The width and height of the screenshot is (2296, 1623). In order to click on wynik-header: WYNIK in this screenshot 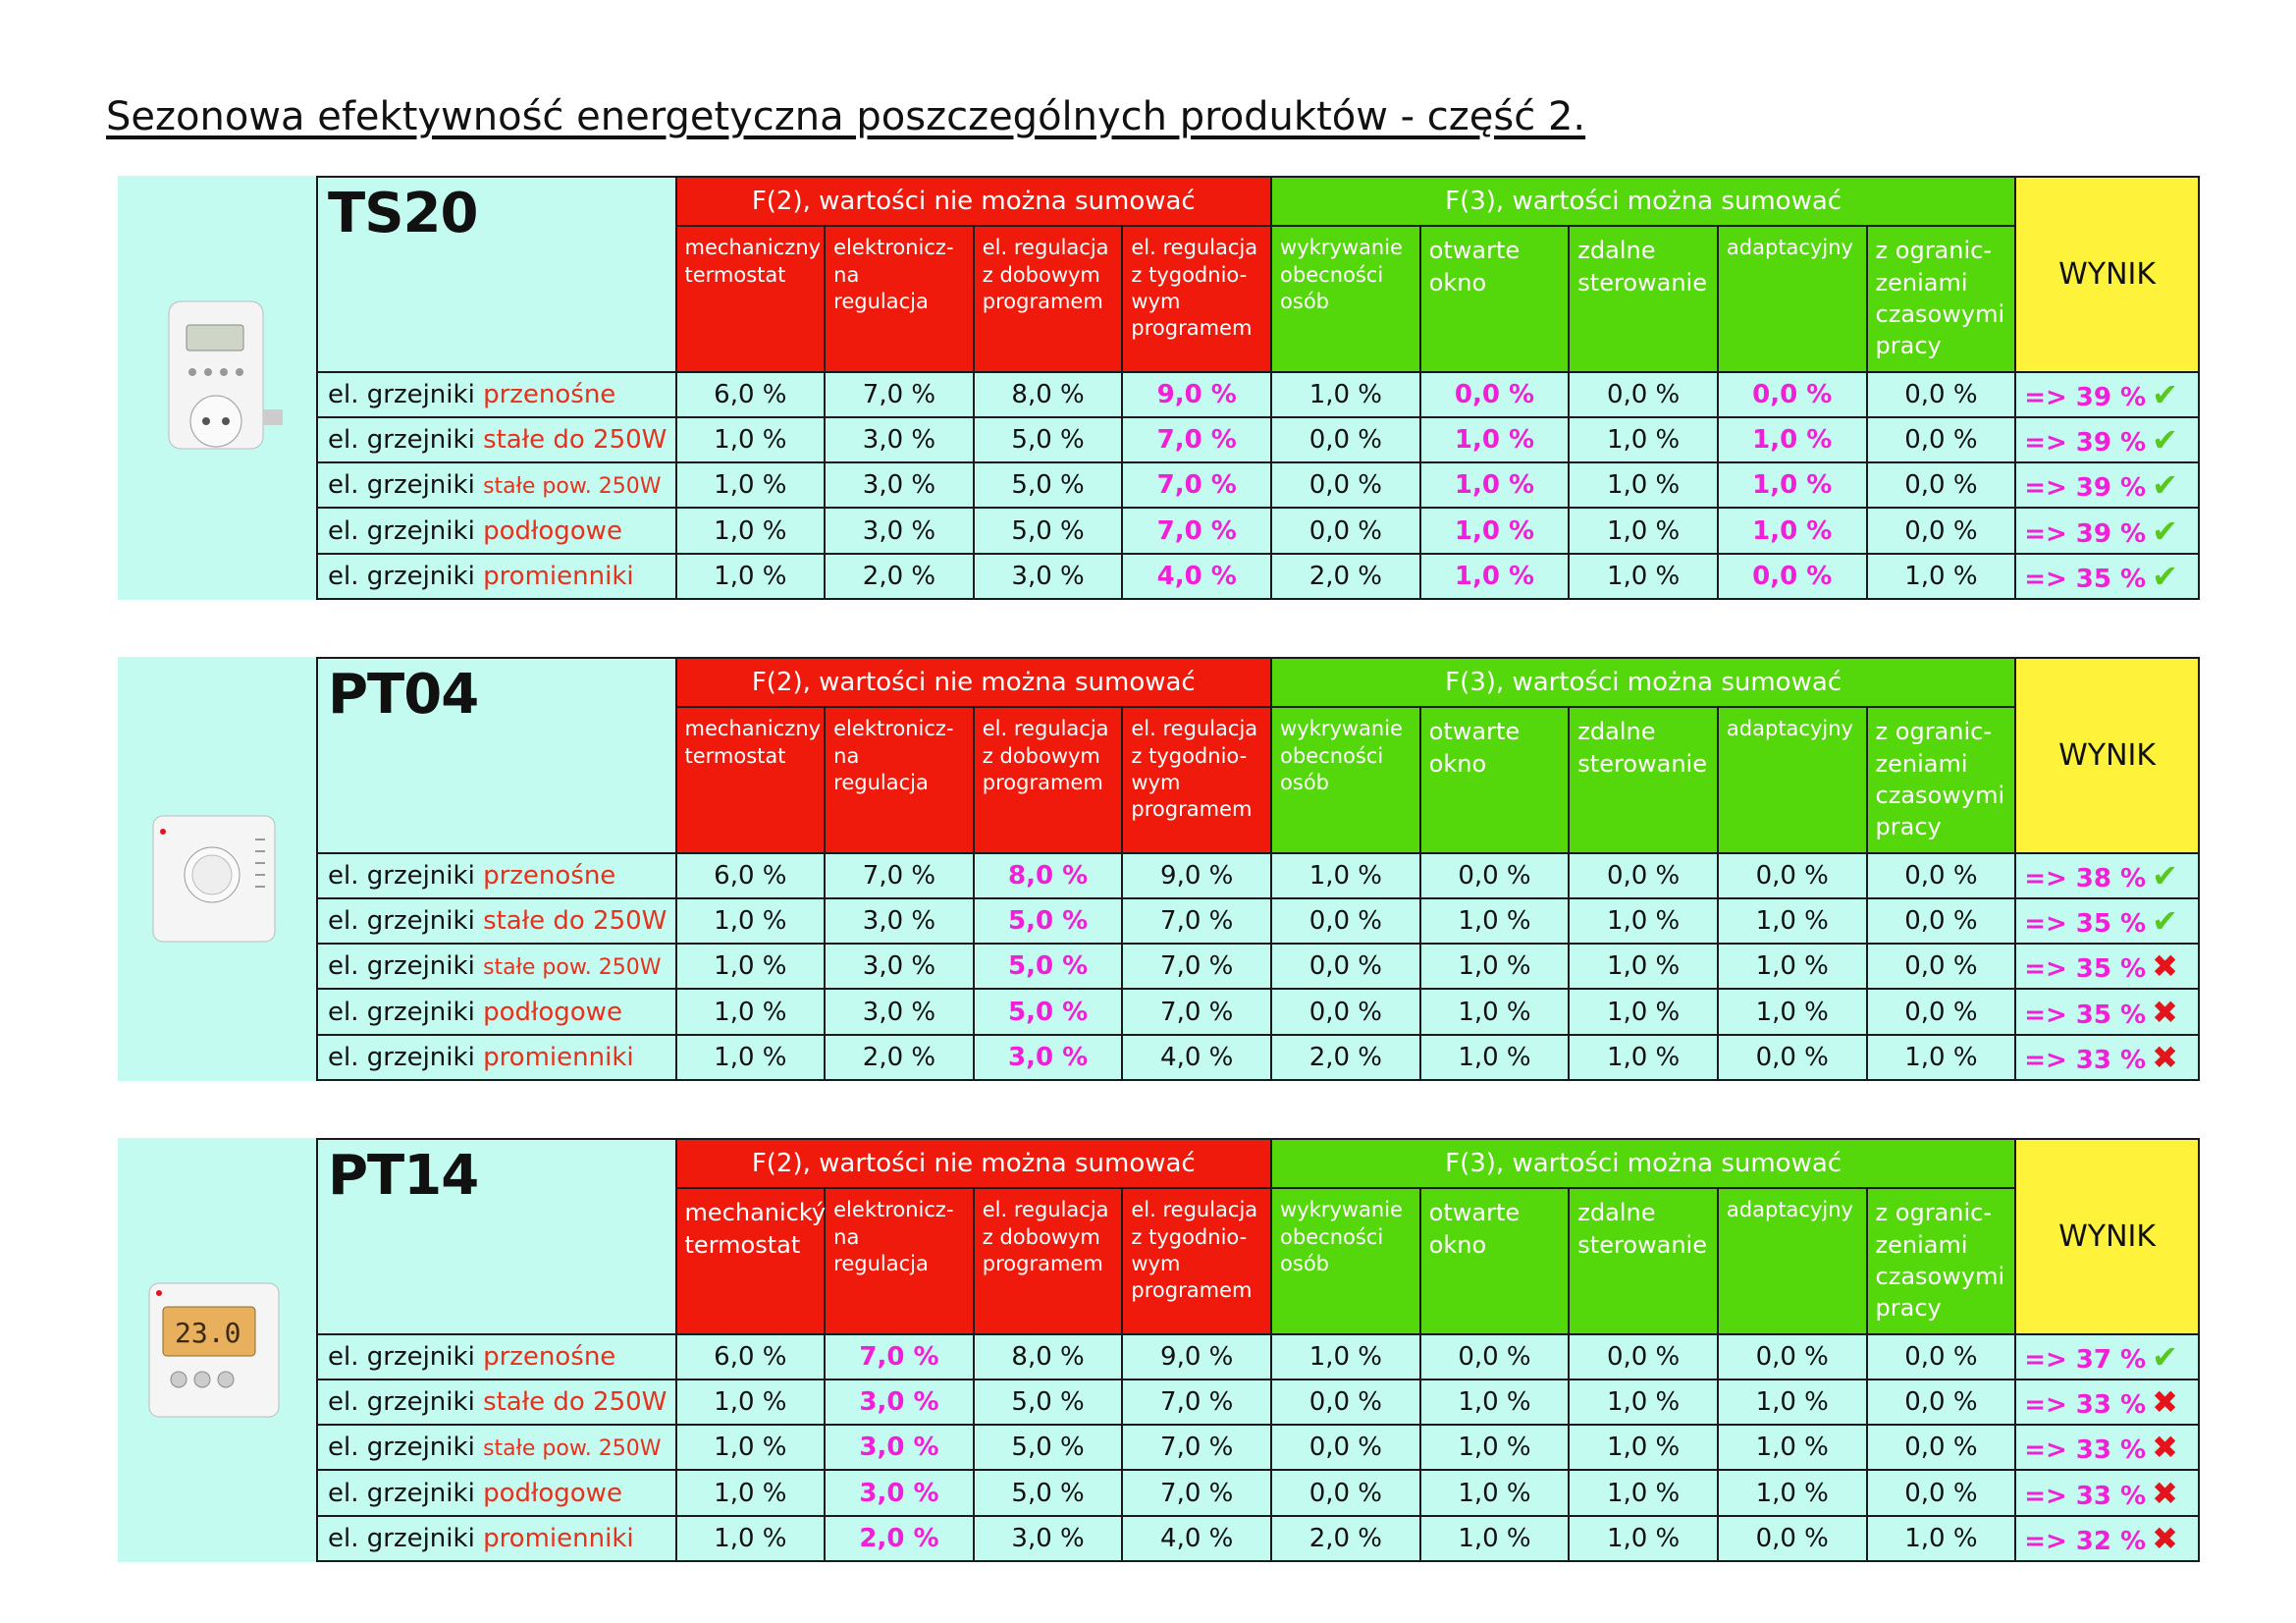, I will do `click(2107, 755)`.